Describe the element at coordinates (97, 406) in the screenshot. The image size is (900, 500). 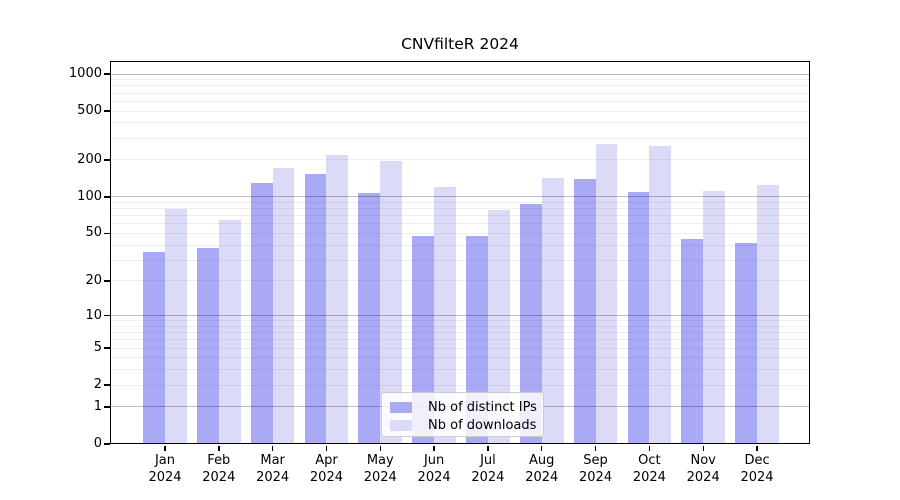
I see `y-tick-label: 1` at that location.